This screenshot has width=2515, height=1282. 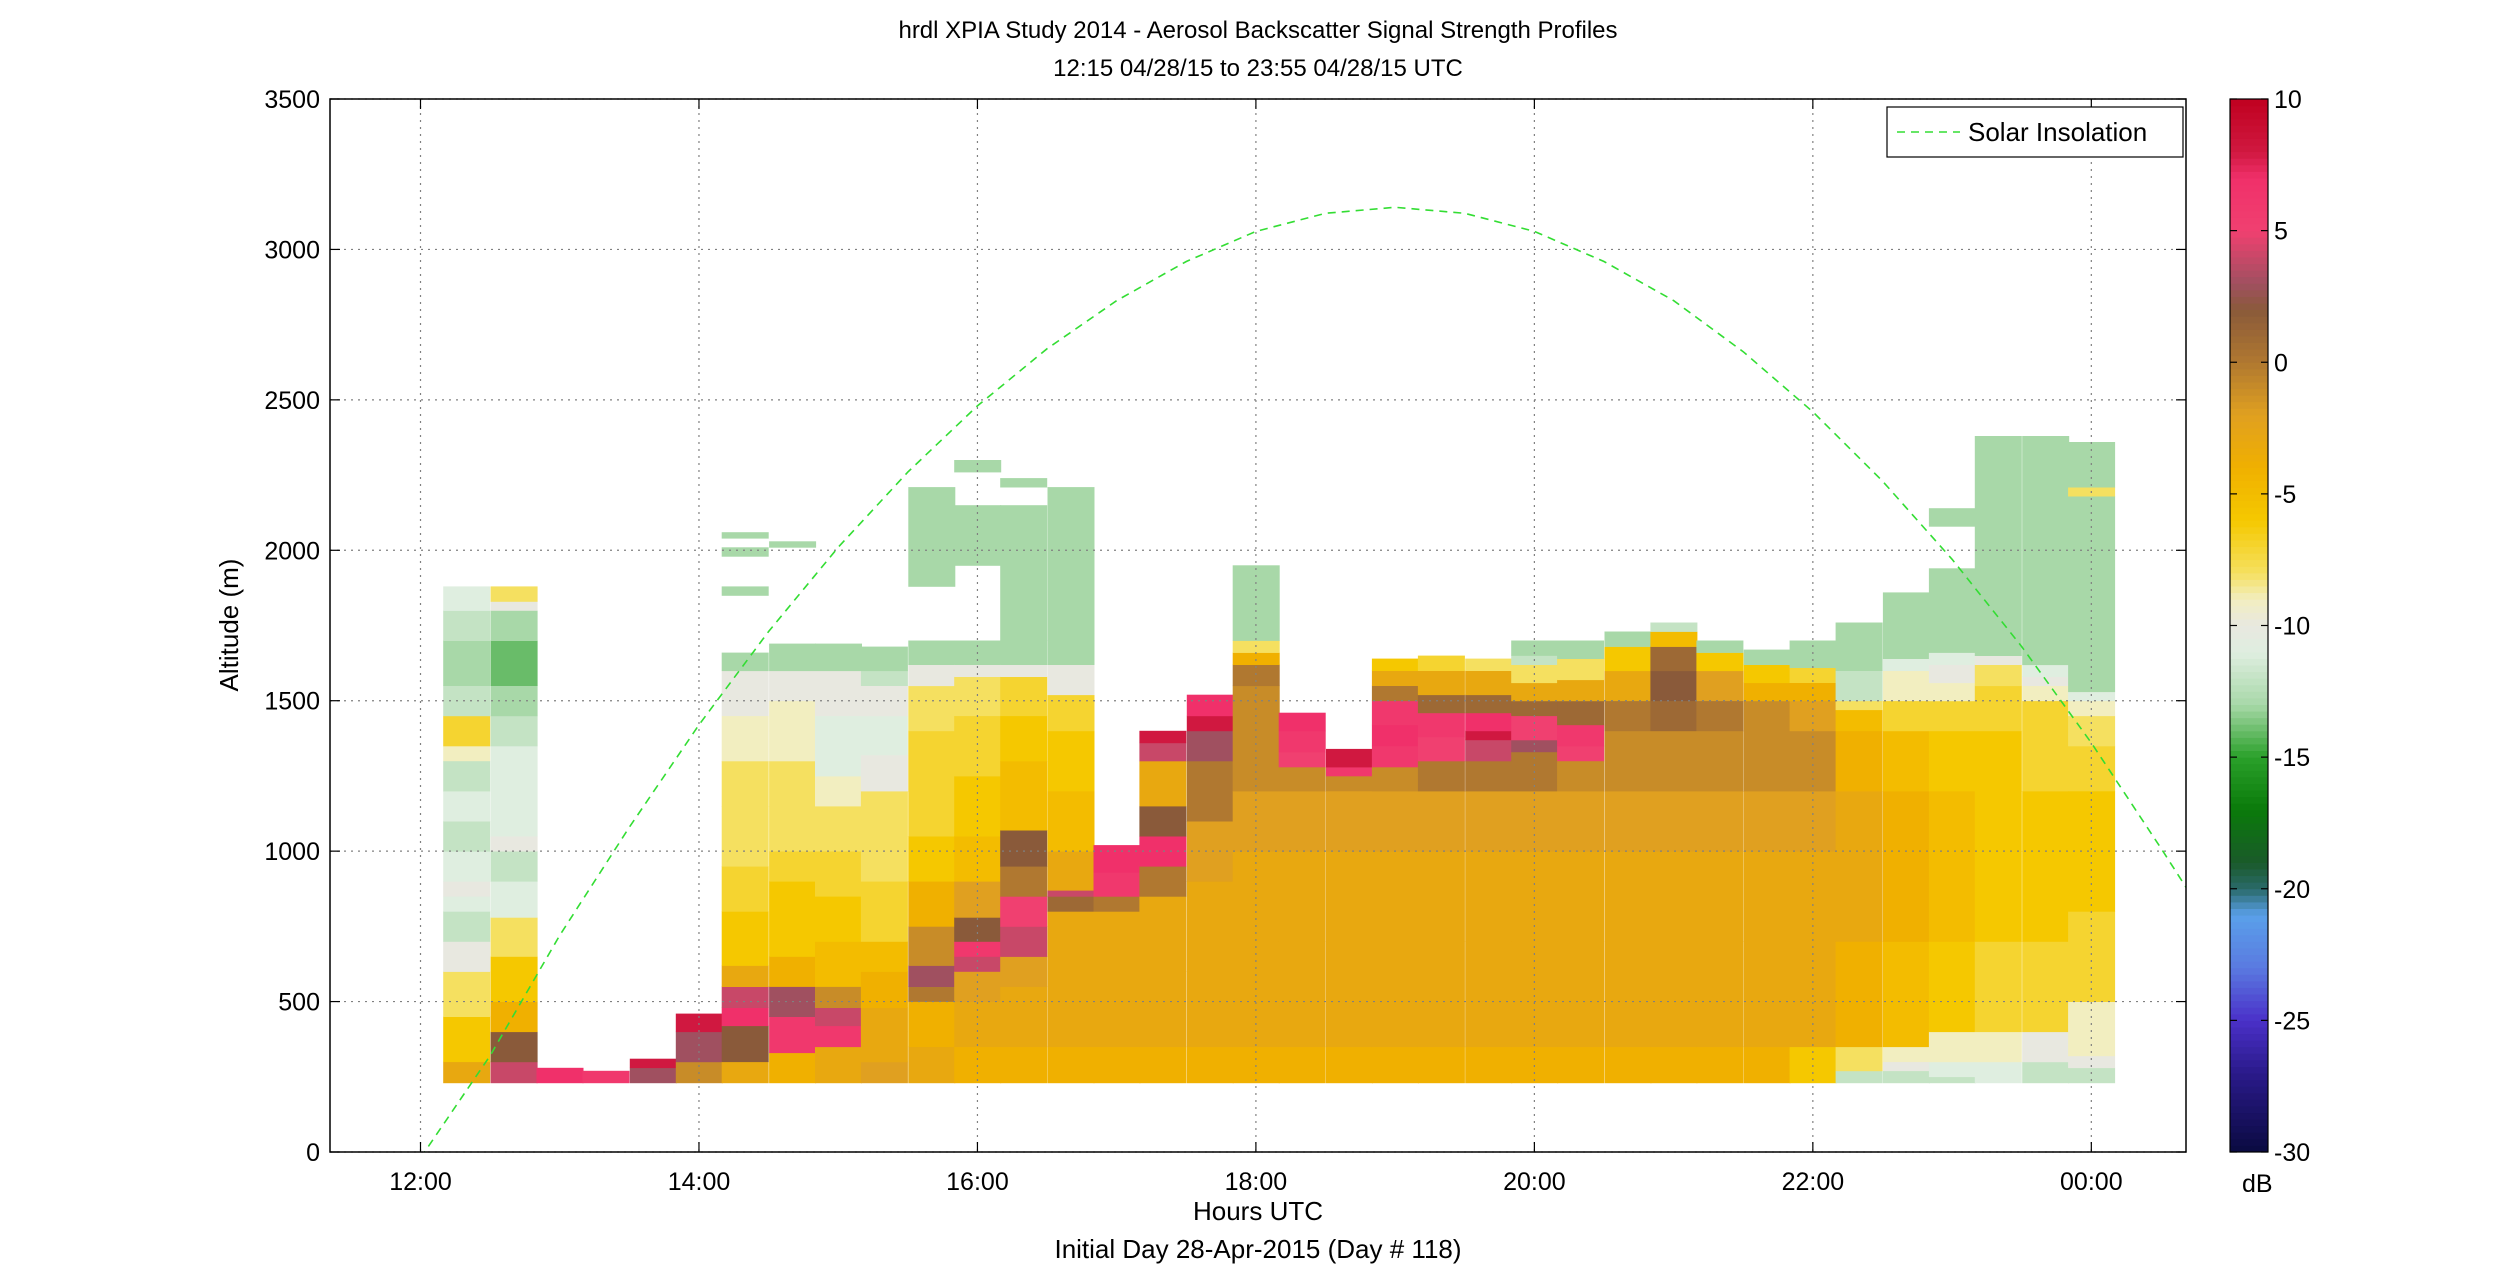 I want to click on x-tick-label: 22:00, so click(x=1813, y=1182).